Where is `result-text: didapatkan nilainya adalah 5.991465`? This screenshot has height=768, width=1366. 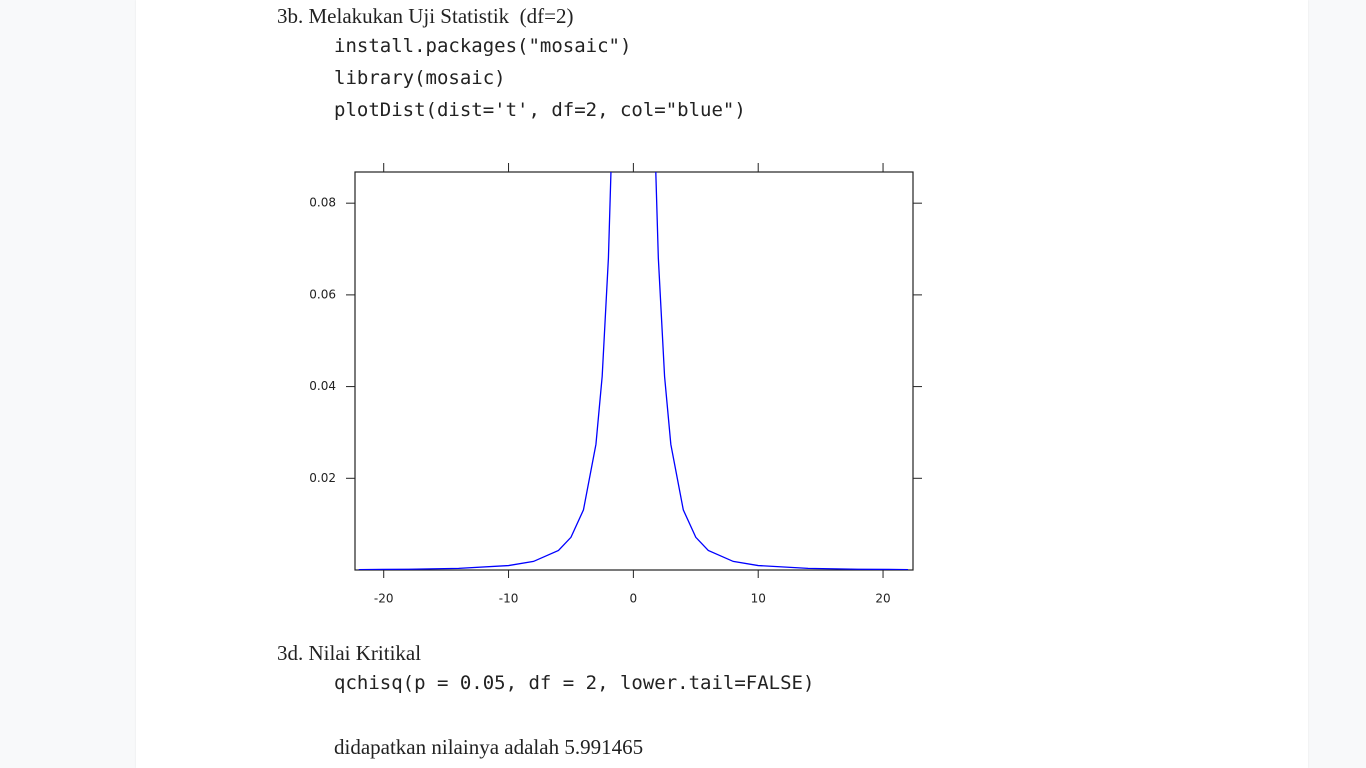 result-text: didapatkan nilainya adalah 5.991465 is located at coordinates (489, 747).